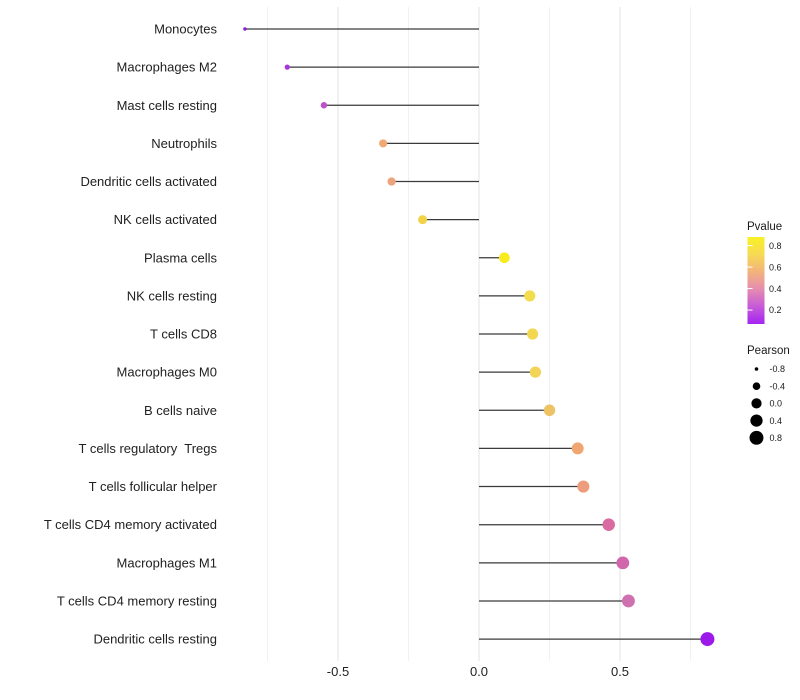  Describe the element at coordinates (184, 143) in the screenshot. I see `category-label: Neutrophils` at that location.